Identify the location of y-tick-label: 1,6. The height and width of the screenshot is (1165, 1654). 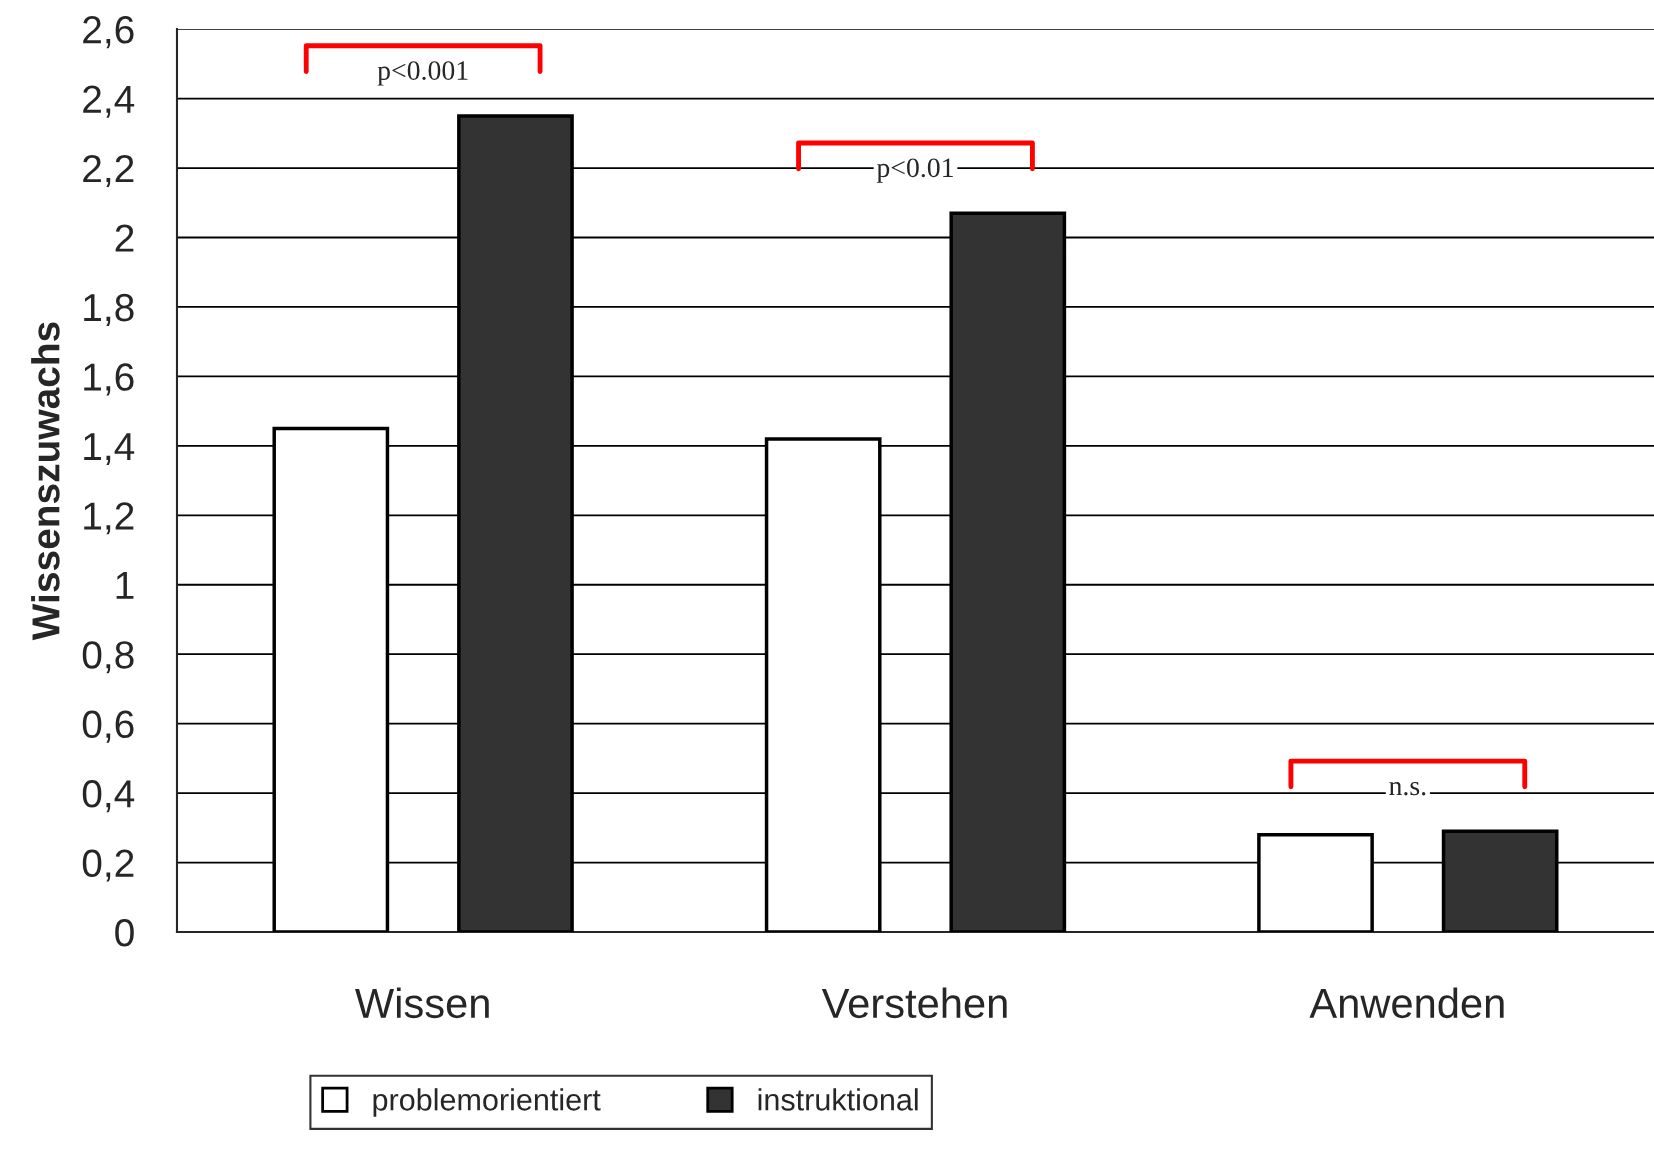
(109, 379).